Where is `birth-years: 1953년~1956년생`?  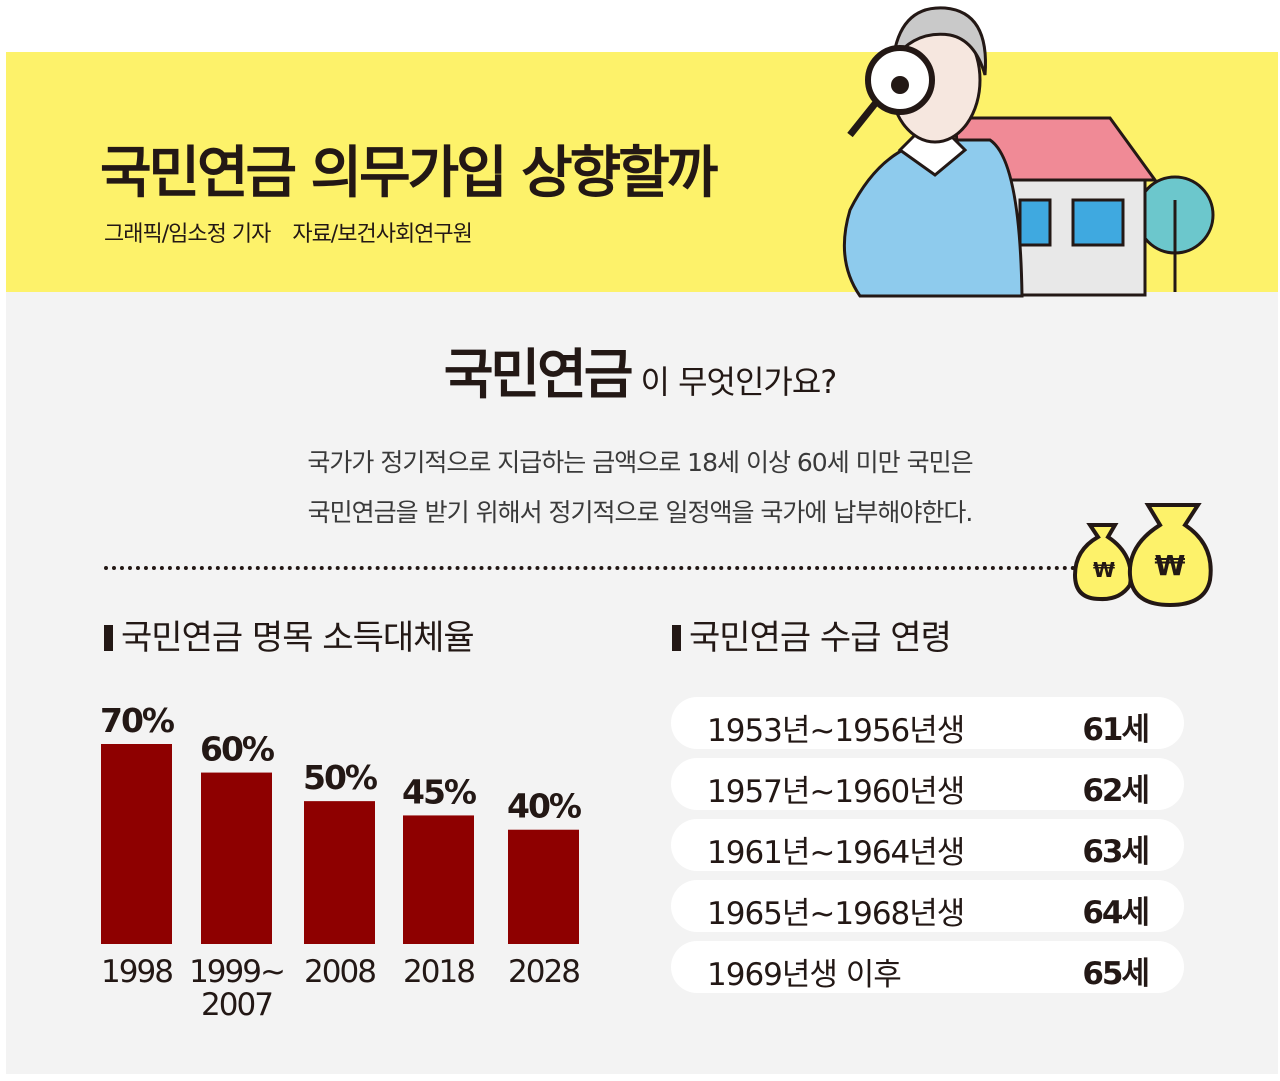
birth-years: 1953년~1956년생 is located at coordinates (836, 731).